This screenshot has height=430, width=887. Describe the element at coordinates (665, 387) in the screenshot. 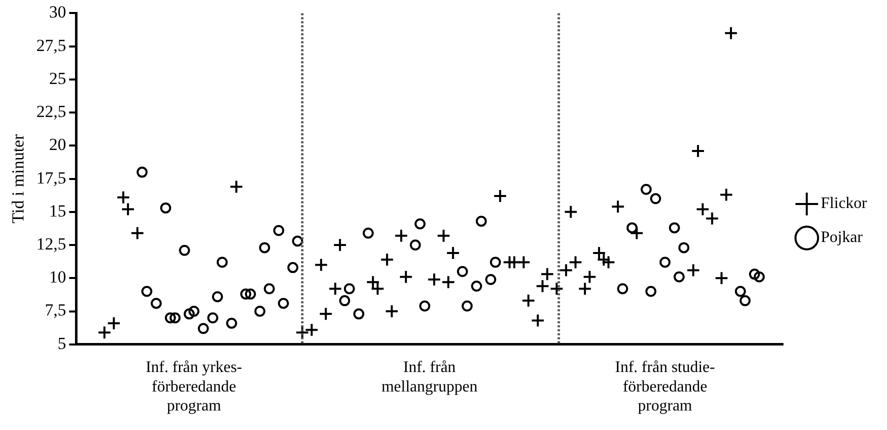

I see `x-tick-label: Inf. från studie-förberedande program` at that location.